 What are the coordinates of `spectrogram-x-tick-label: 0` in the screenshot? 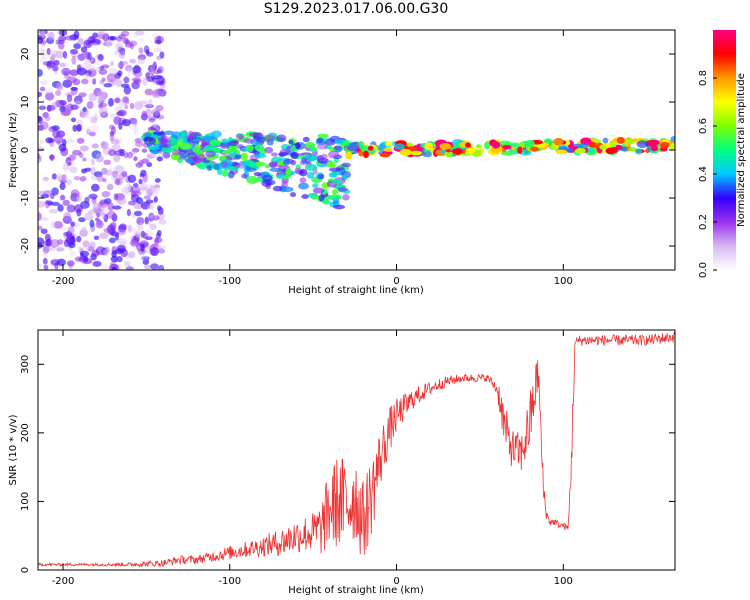 It's located at (396, 281).